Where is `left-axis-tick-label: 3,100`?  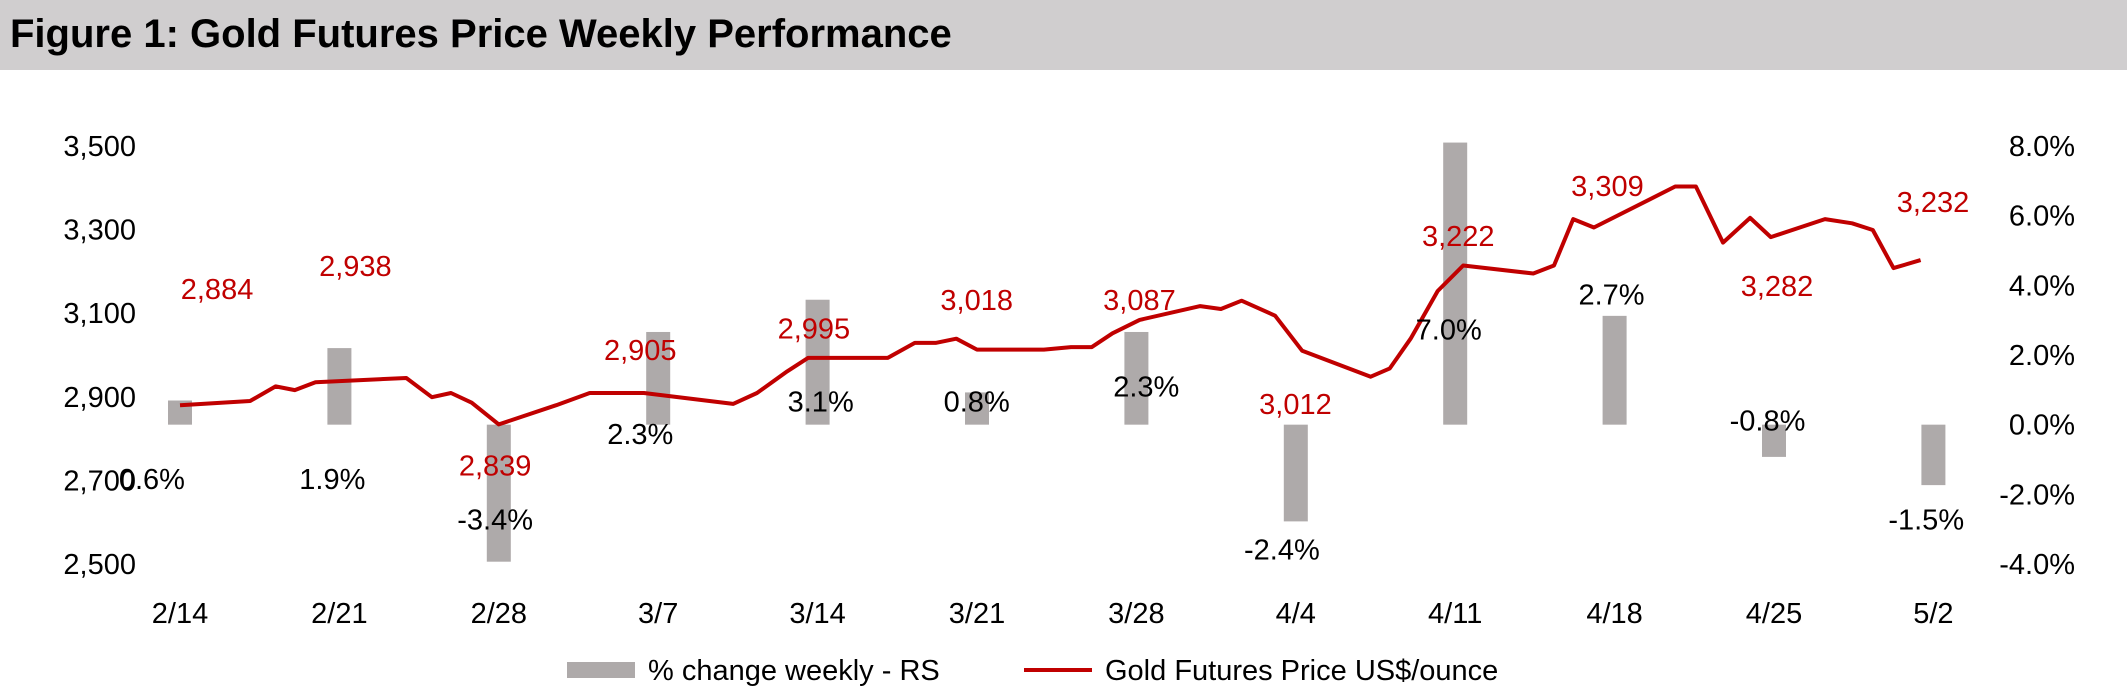 left-axis-tick-label: 3,100 is located at coordinates (99, 314).